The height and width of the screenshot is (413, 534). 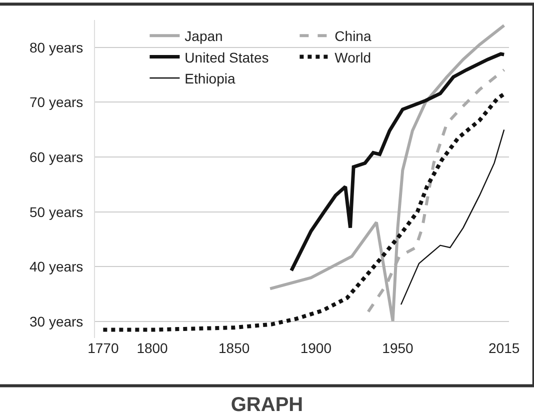 I want to click on y-tick-label: 30 years, so click(x=56, y=321).